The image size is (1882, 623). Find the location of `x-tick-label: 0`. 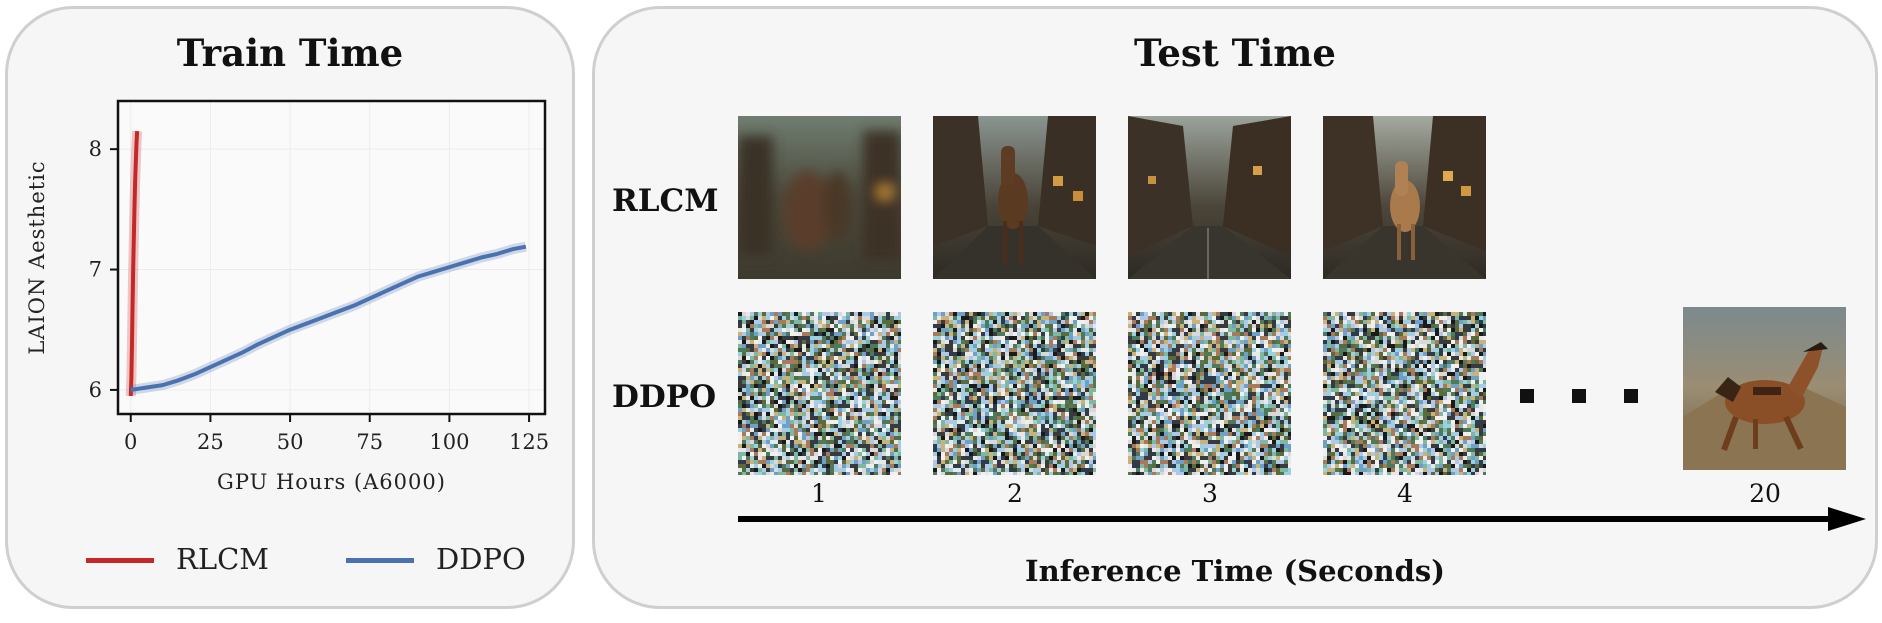

x-tick-label: 0 is located at coordinates (130, 442).